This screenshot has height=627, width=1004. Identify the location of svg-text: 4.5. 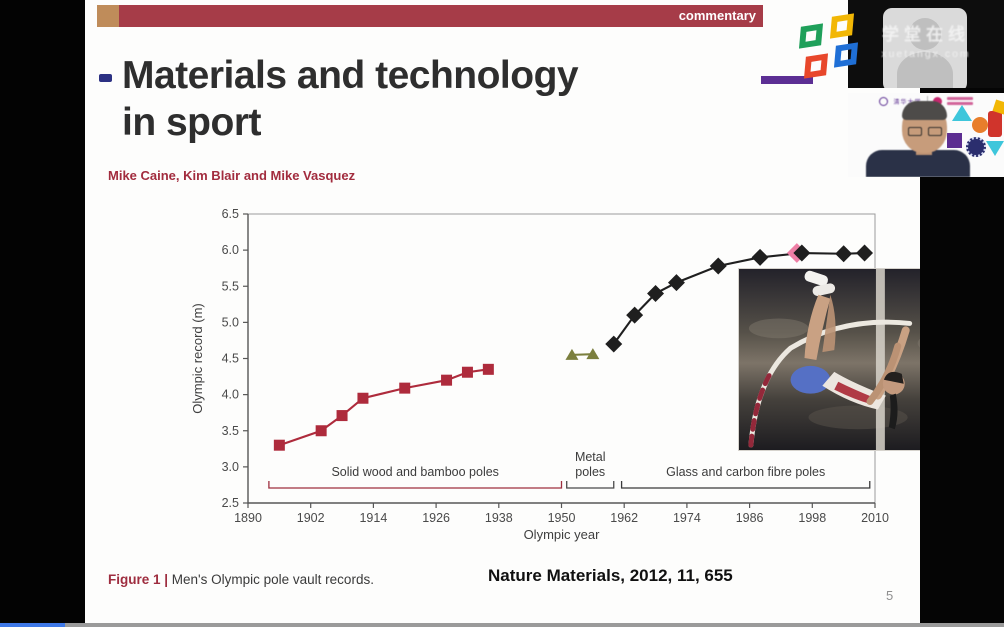
(230, 359).